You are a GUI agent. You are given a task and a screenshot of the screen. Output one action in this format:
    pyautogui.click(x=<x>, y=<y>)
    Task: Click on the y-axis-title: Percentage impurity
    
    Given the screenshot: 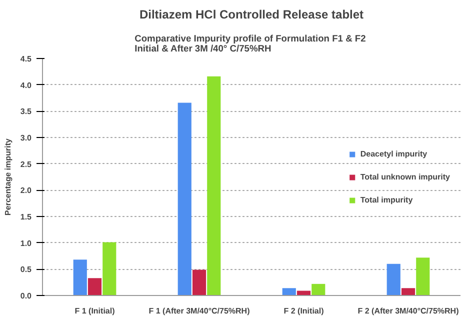 What is the action you would take?
    pyautogui.click(x=7, y=177)
    